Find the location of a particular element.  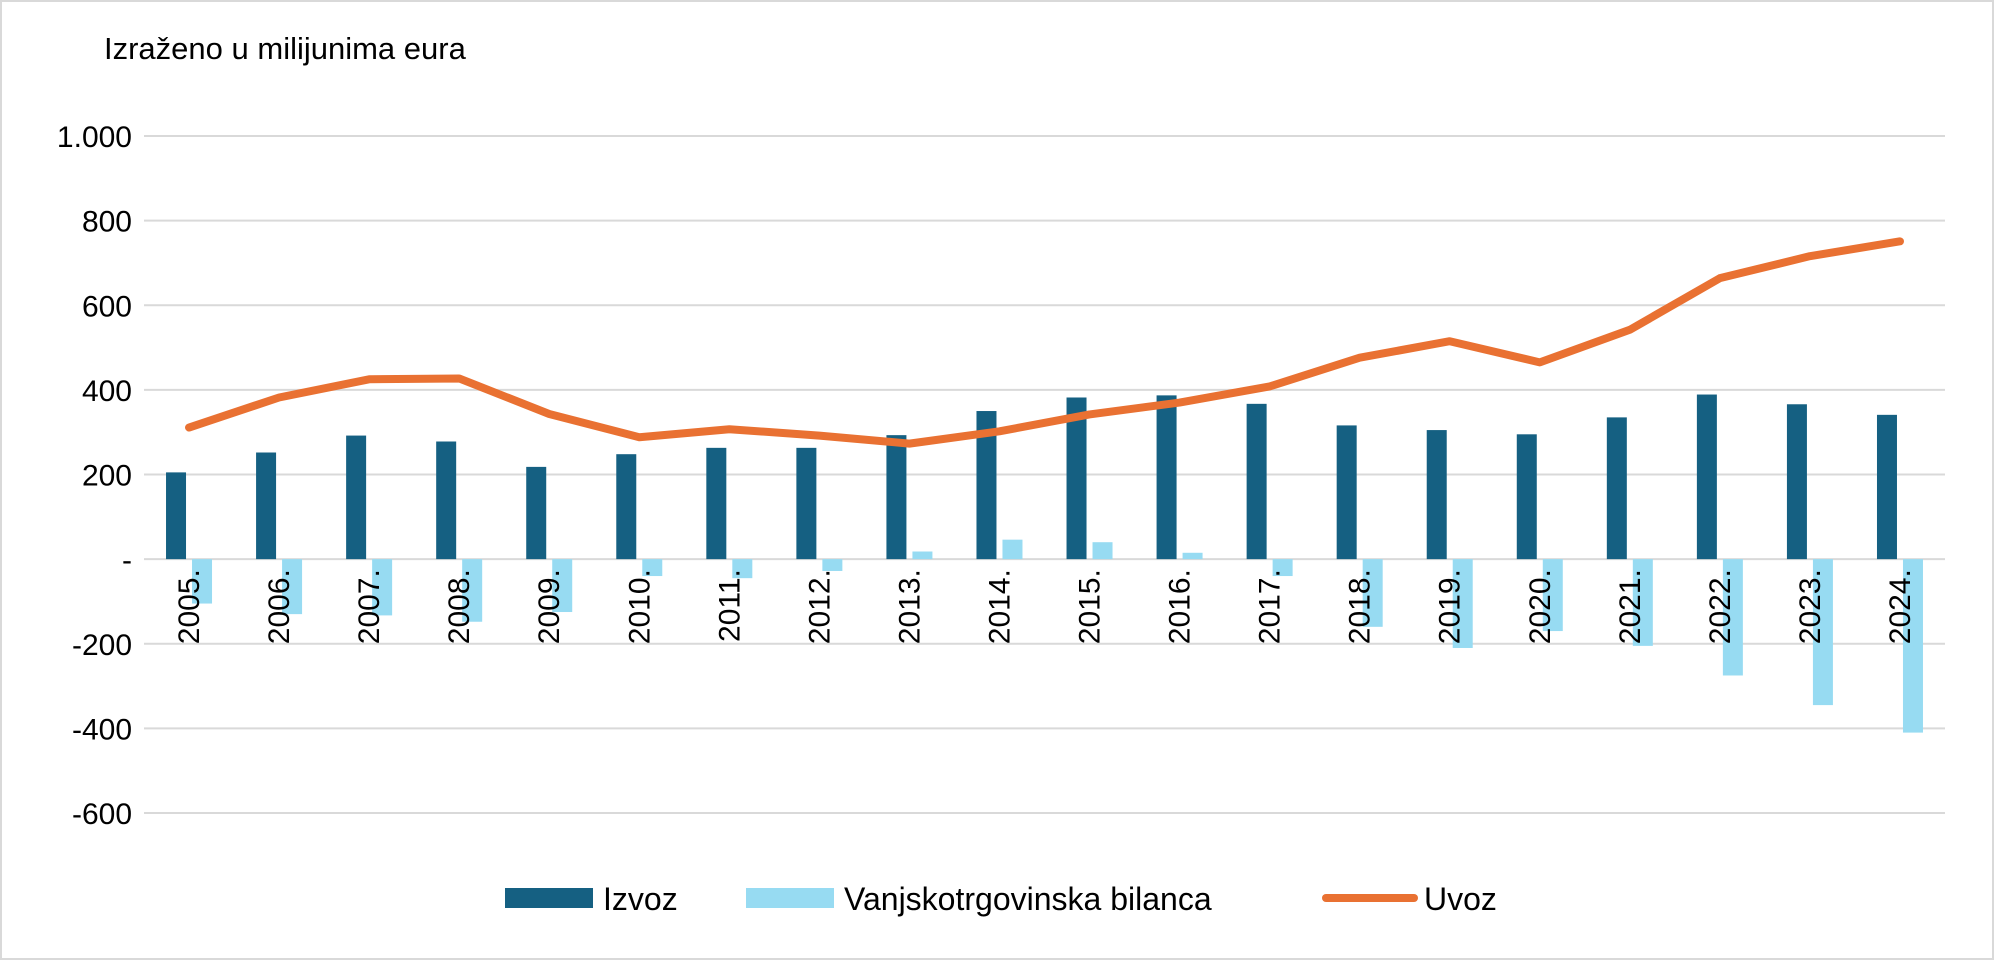

y-tick-label: 1.000 is located at coordinates (94, 137).